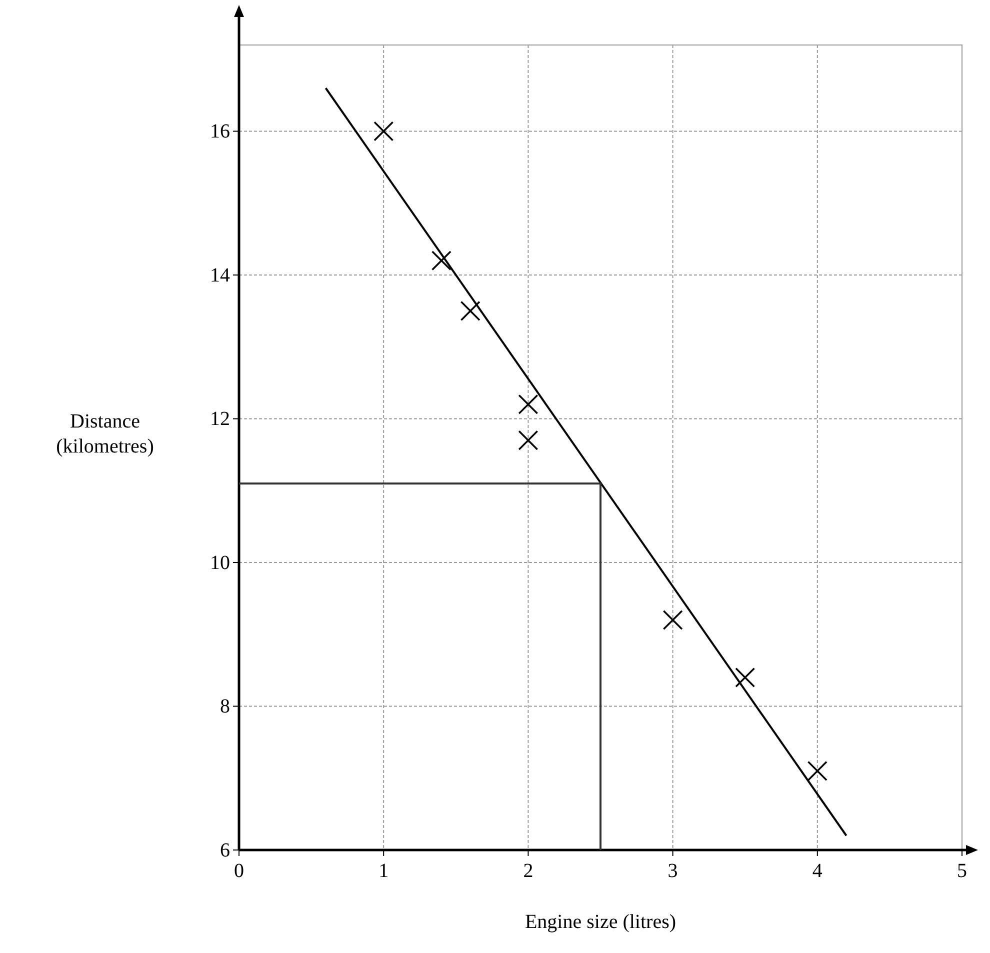 The width and height of the screenshot is (990, 953). Describe the element at coordinates (220, 131) in the screenshot. I see `y-tick-label: 16` at that location.